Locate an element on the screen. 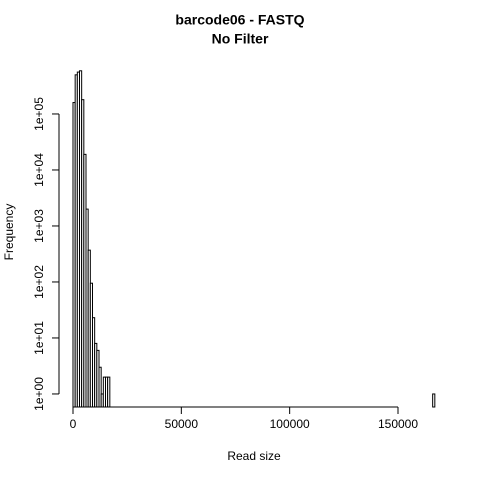 Image resolution: width=480 pixels, height=480 pixels. y-tick-label: 1e+01 is located at coordinates (39, 338).